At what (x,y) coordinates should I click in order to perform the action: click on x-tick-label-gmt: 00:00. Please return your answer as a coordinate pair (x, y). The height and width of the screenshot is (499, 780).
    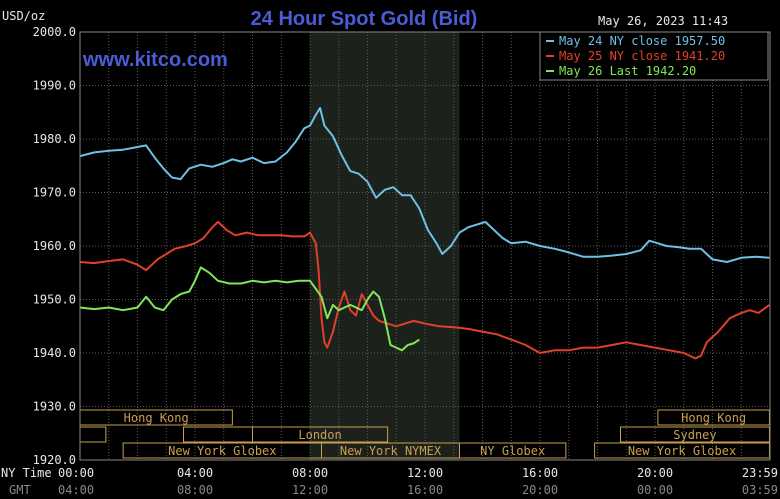
    Looking at the image, I should click on (655, 490).